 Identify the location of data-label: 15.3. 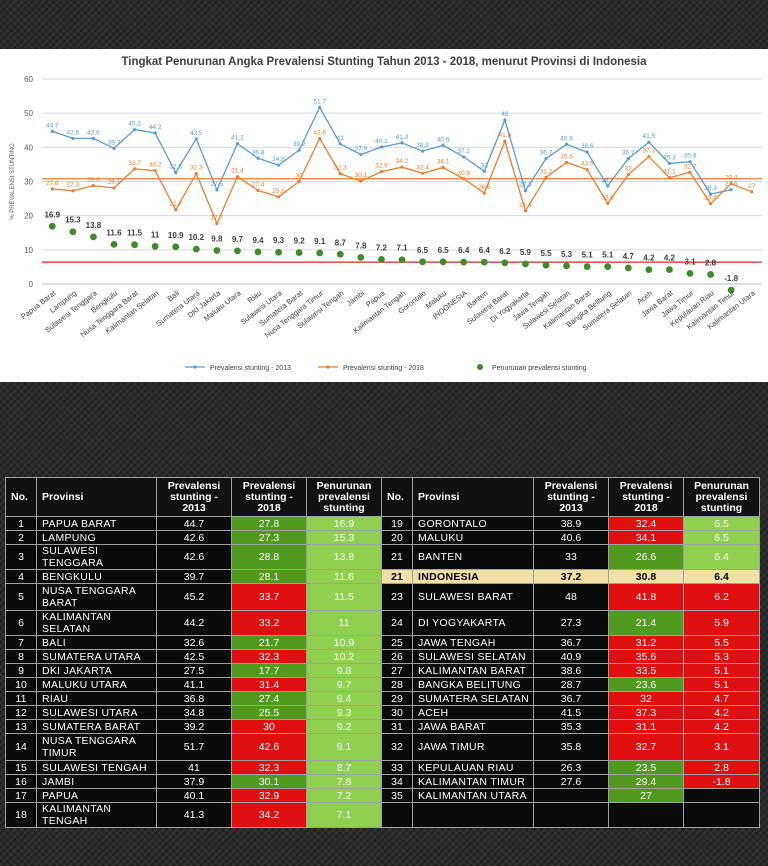
(73, 220).